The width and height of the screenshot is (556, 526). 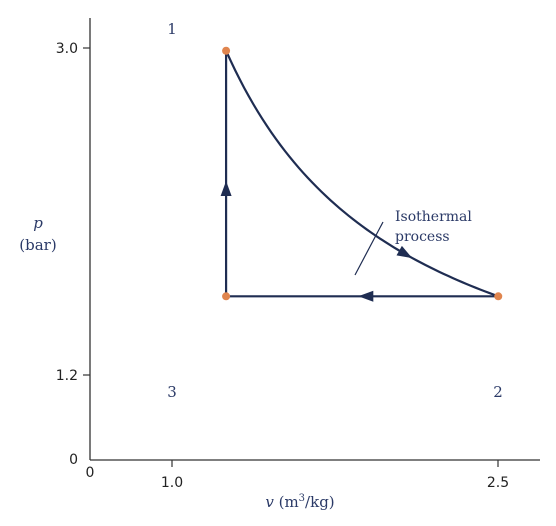 What do you see at coordinates (433, 217) in the screenshot?
I see `annotation-line-1: Isothermal` at bounding box center [433, 217].